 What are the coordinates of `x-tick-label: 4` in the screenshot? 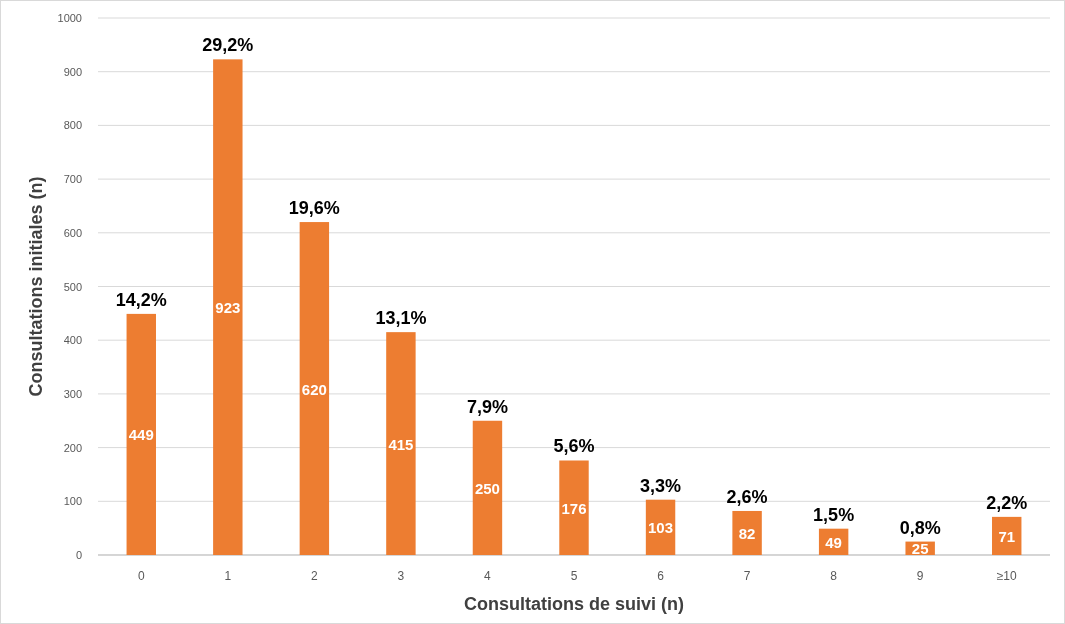 It's located at (488, 576).